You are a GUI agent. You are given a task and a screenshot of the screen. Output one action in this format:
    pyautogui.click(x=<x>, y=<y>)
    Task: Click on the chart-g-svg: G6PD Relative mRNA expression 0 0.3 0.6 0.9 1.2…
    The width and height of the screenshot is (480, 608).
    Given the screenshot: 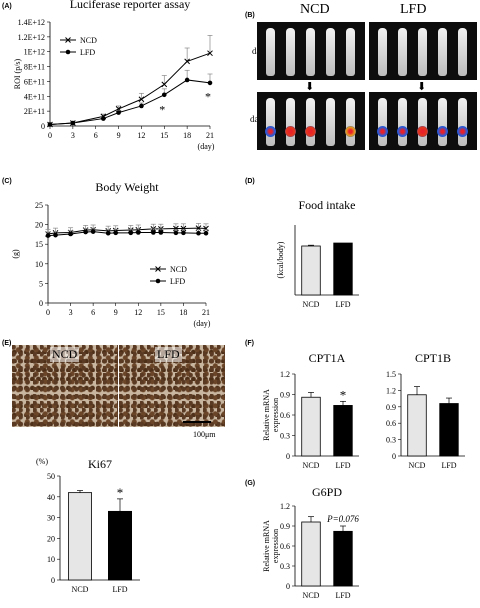 What is the action you would take?
    pyautogui.click(x=310, y=542)
    